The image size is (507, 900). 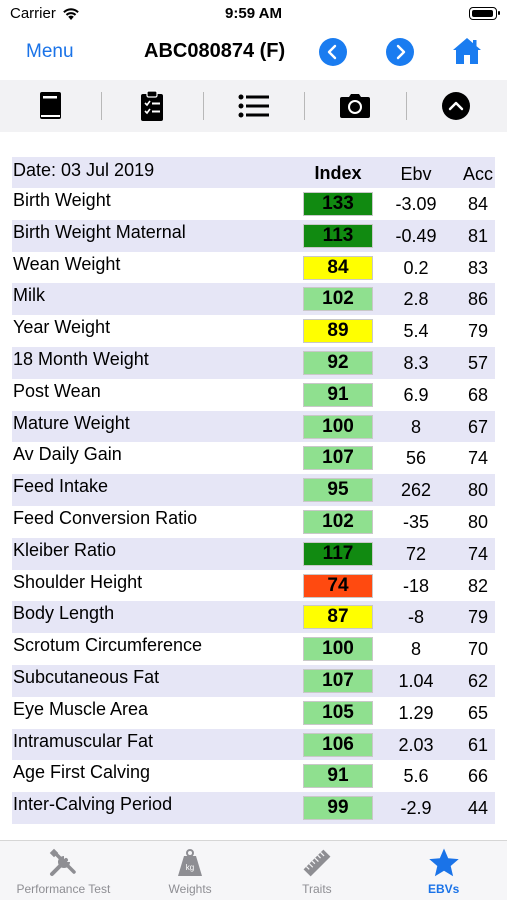 What do you see at coordinates (61, 486) in the screenshot?
I see `trait-name: Feed Intake` at bounding box center [61, 486].